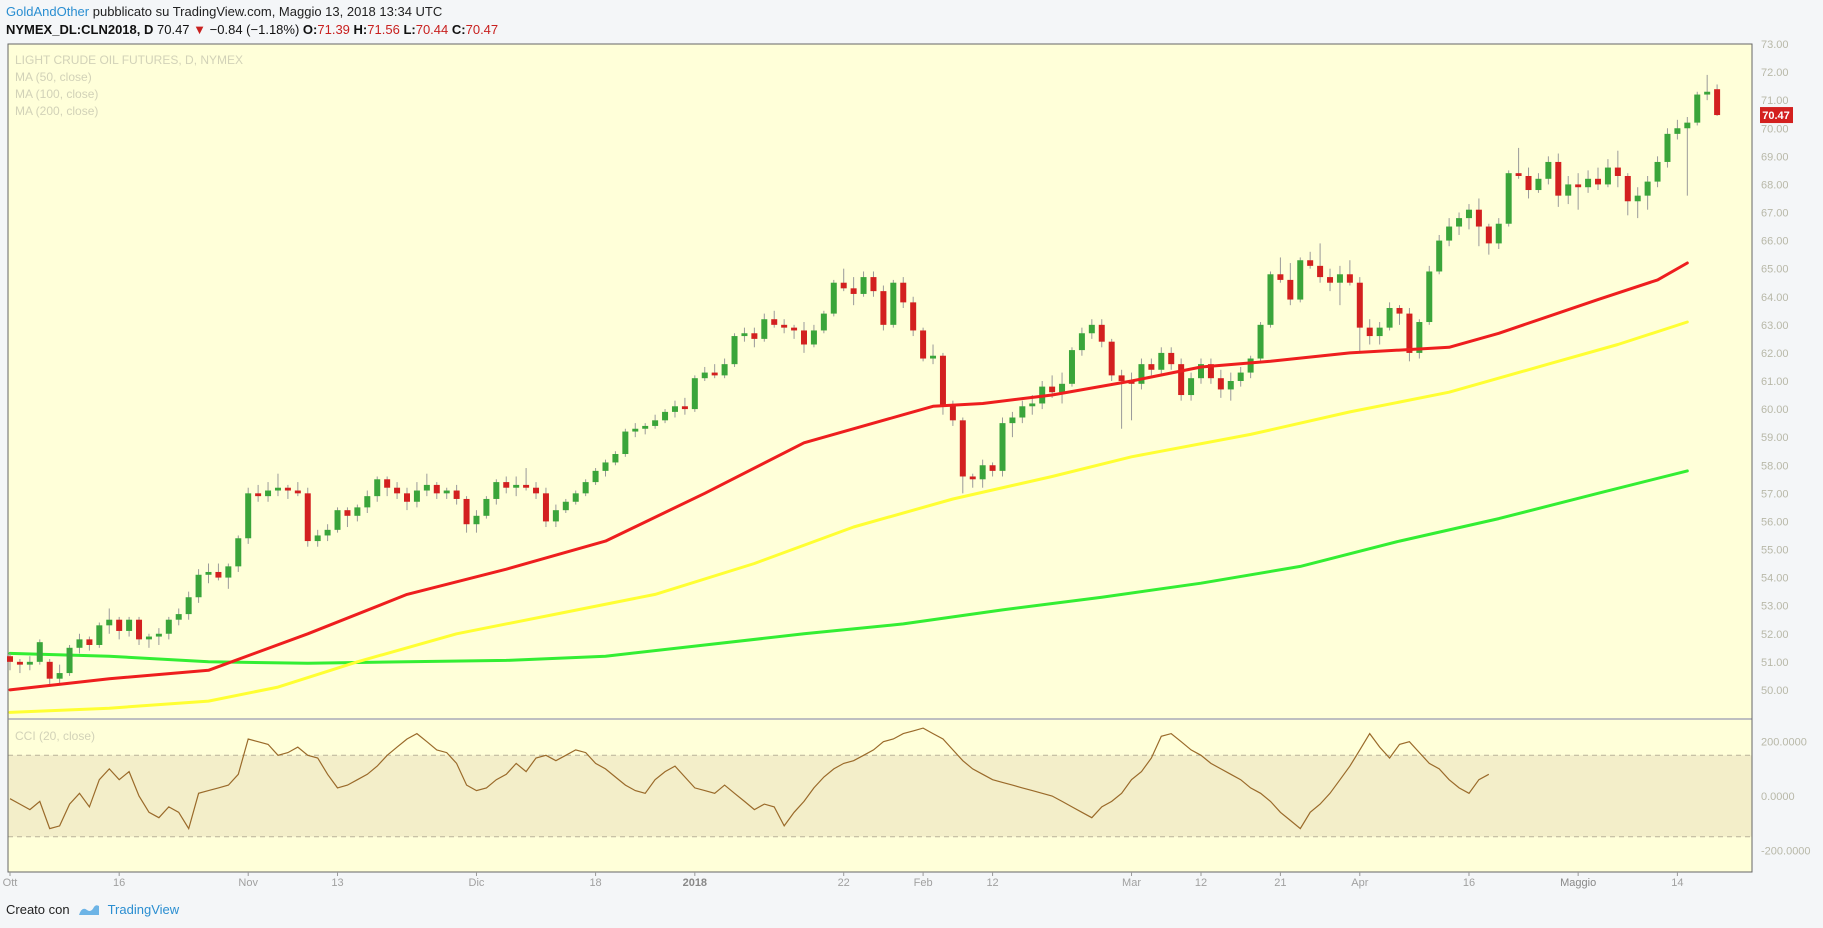  Describe the element at coordinates (248, 883) in the screenshot. I see `x-tick-label: Nov` at that location.